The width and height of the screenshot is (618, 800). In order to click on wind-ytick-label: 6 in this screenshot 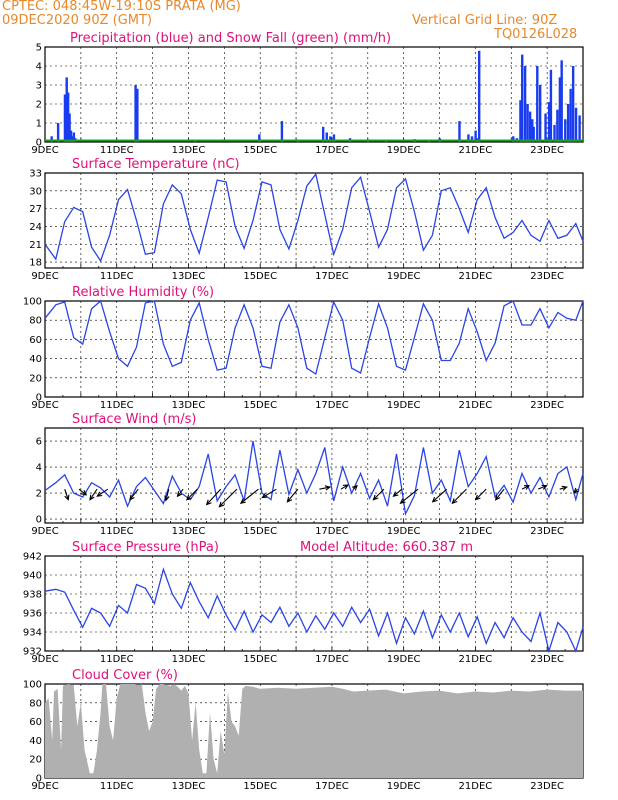, I will do `click(39, 442)`.